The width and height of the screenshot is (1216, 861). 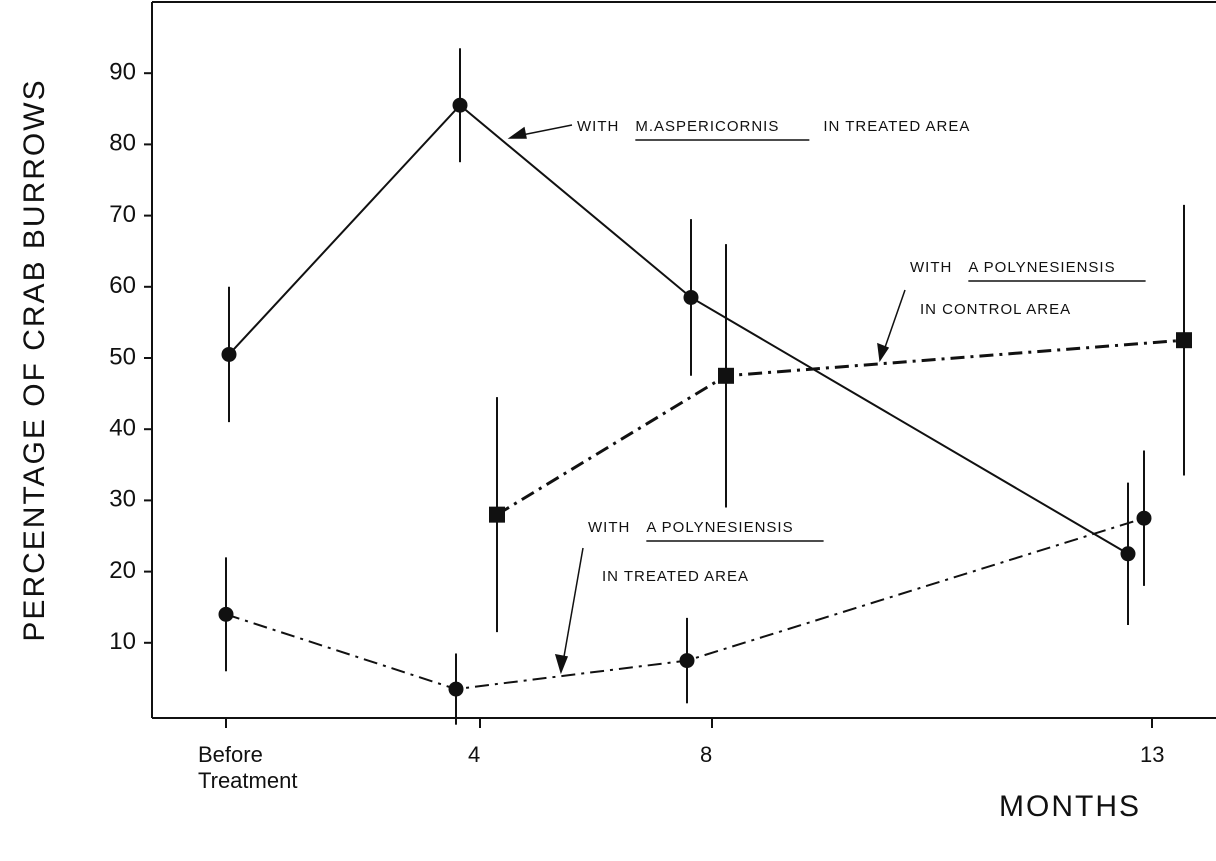 I want to click on x-axis-label: MONTHS, so click(x=1070, y=806).